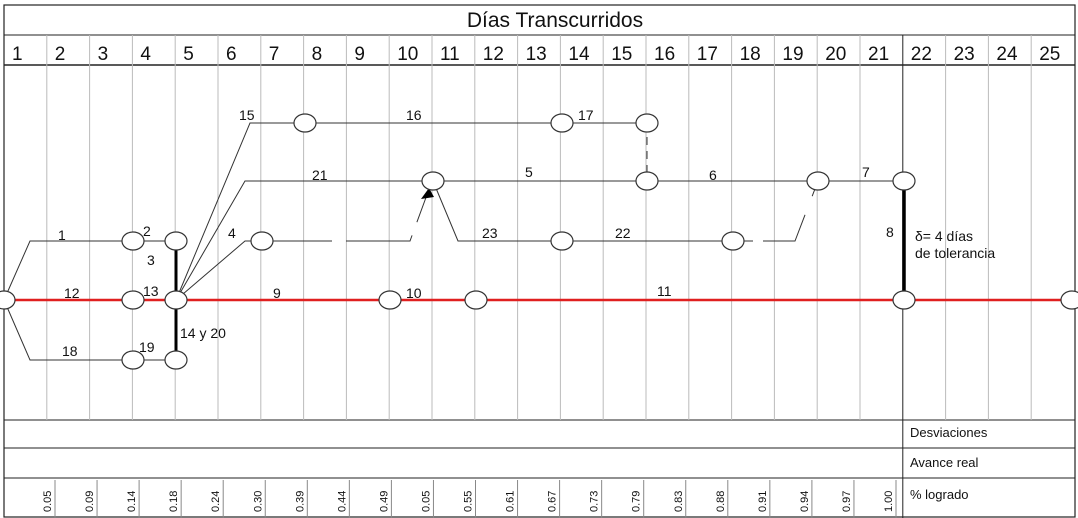 This screenshot has height=518, width=1078. Describe the element at coordinates (679, 501) in the screenshot. I see `percent-value: 0.83` at that location.